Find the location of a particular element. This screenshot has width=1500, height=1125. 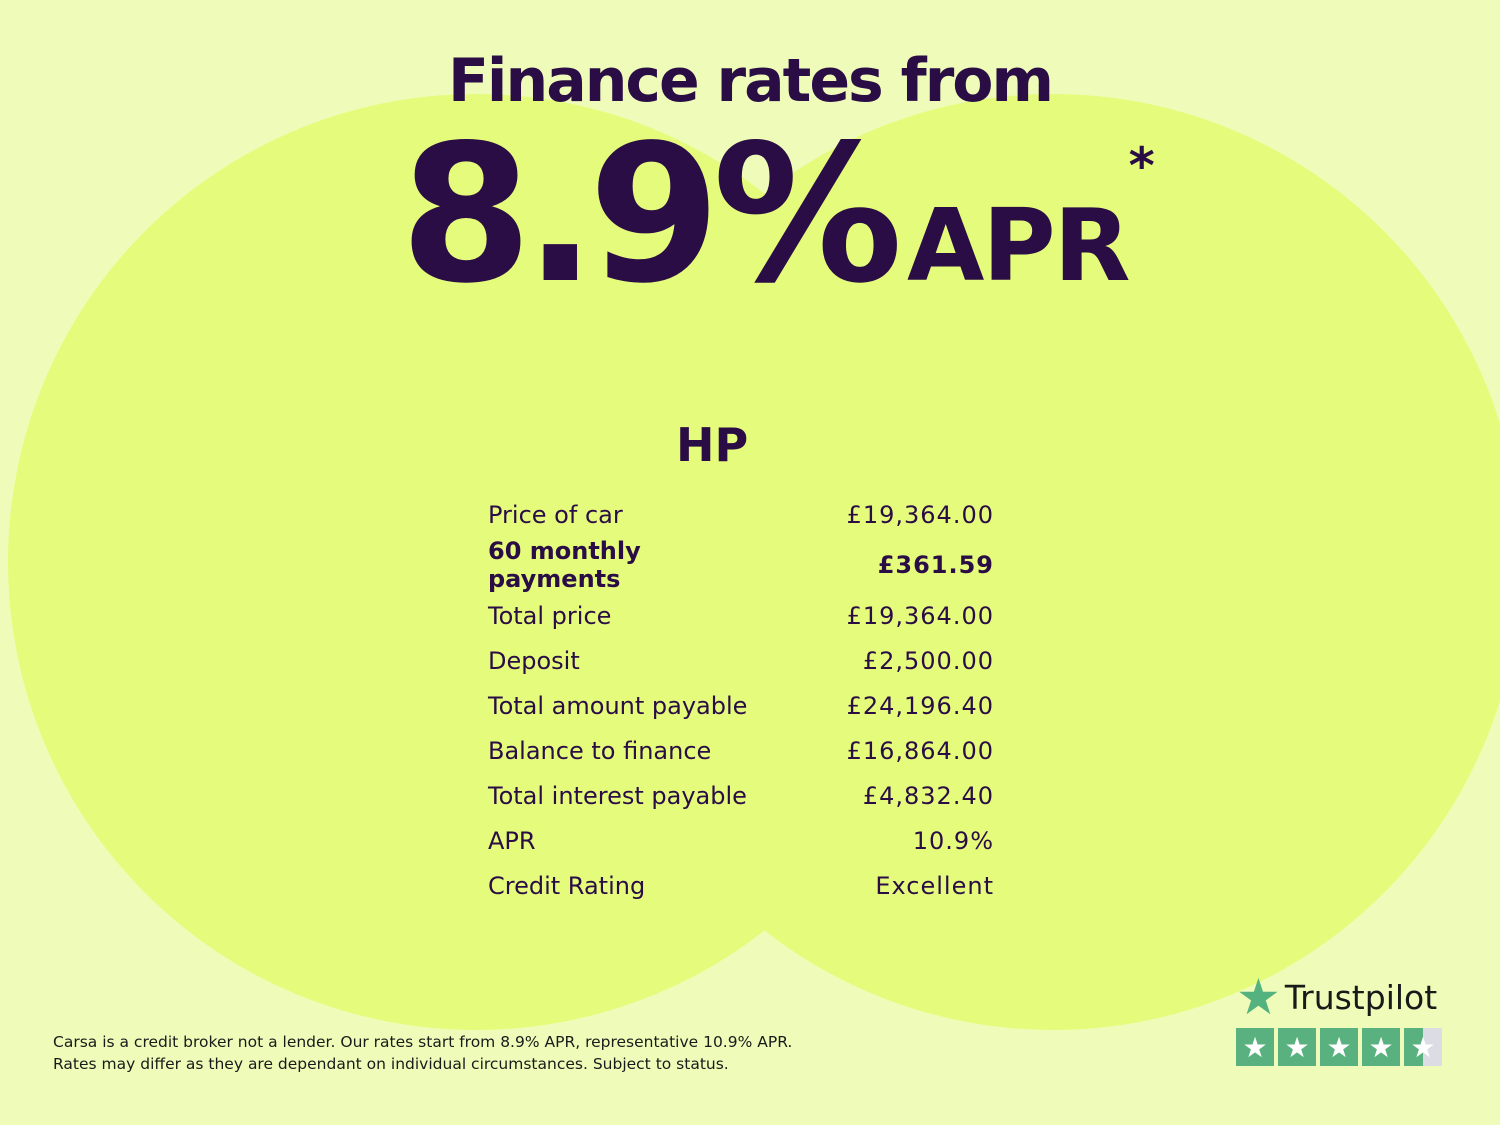

row-label: Total amount payable is located at coordinates (618, 705).